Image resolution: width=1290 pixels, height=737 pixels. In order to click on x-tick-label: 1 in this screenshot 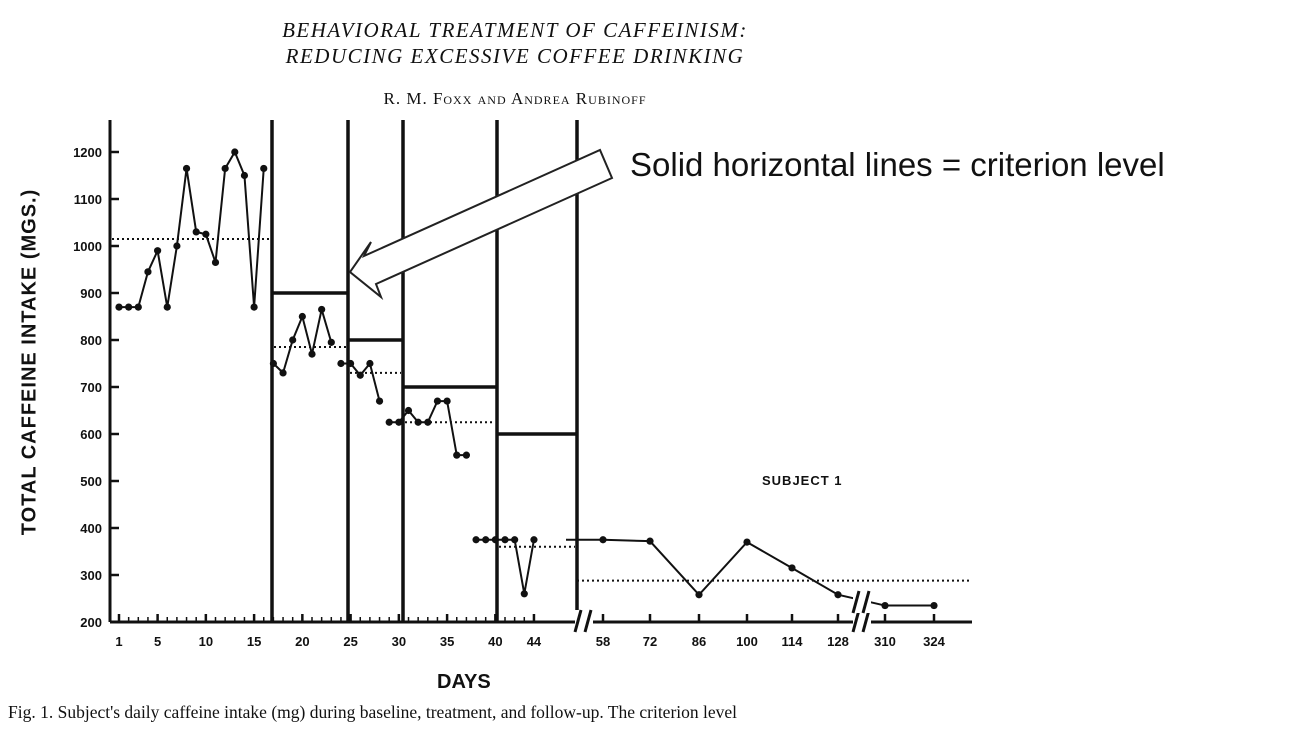, I will do `click(118, 641)`.